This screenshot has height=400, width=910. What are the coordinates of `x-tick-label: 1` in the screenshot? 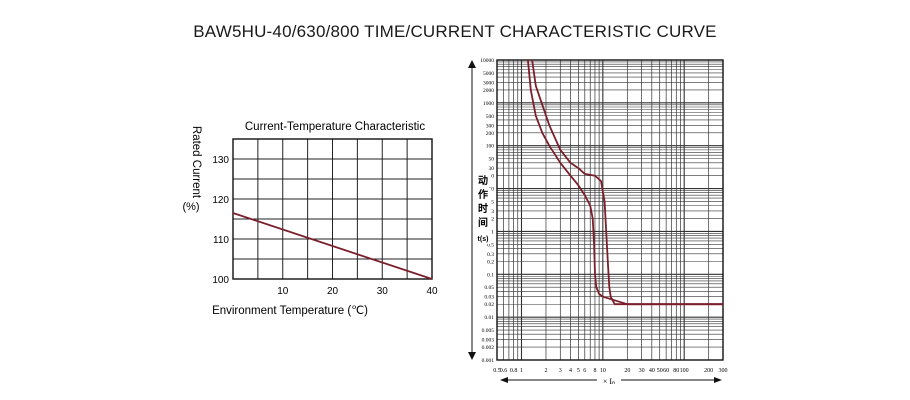 It's located at (521, 371).